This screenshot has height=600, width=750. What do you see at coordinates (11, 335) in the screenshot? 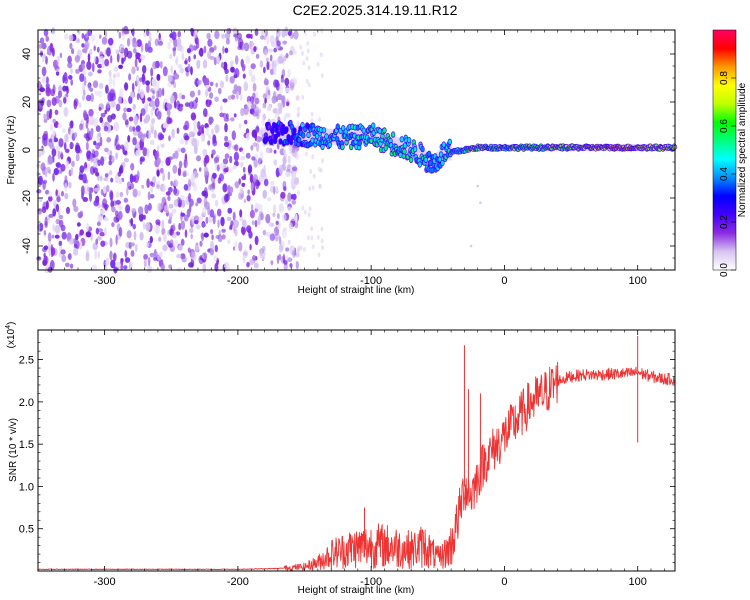
I see `svg-text: (x104)` at bounding box center [11, 335].